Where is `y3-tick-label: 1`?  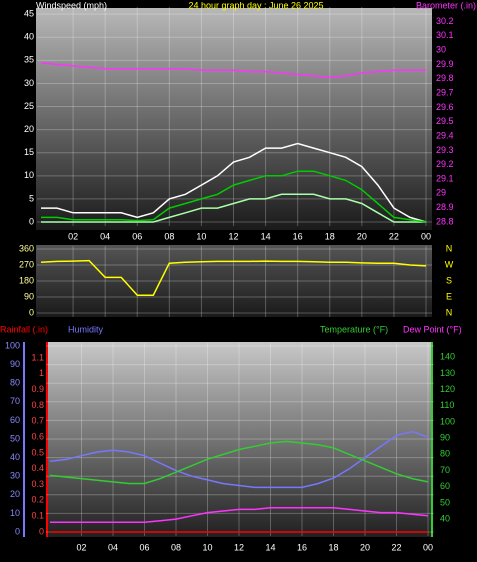
y3-tick-label: 1 is located at coordinates (41, 373).